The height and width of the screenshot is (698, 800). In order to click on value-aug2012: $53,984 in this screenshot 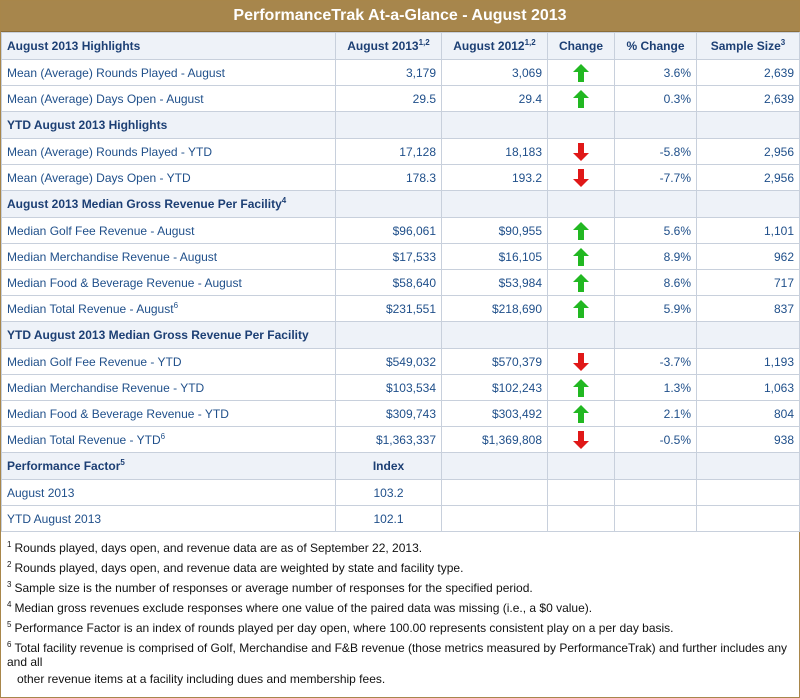, I will do `click(494, 282)`.